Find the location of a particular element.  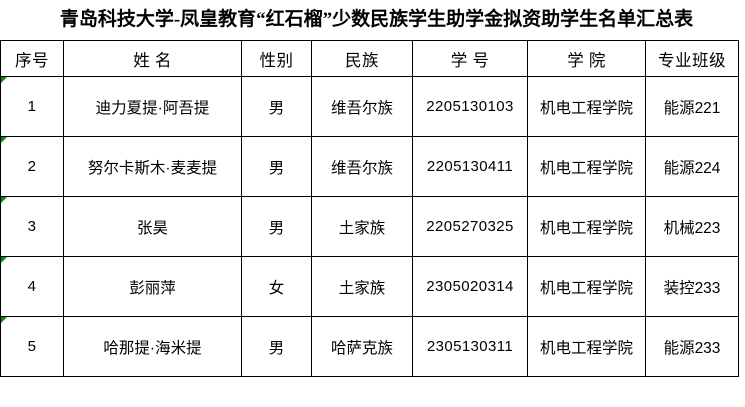

column-header-ethnic: 民族 is located at coordinates (362, 58).